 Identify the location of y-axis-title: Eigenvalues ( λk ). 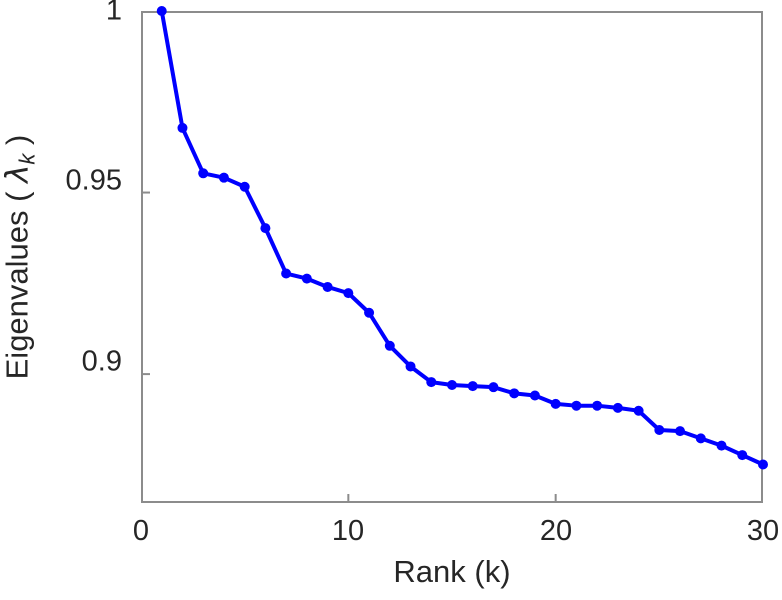
(20, 257).